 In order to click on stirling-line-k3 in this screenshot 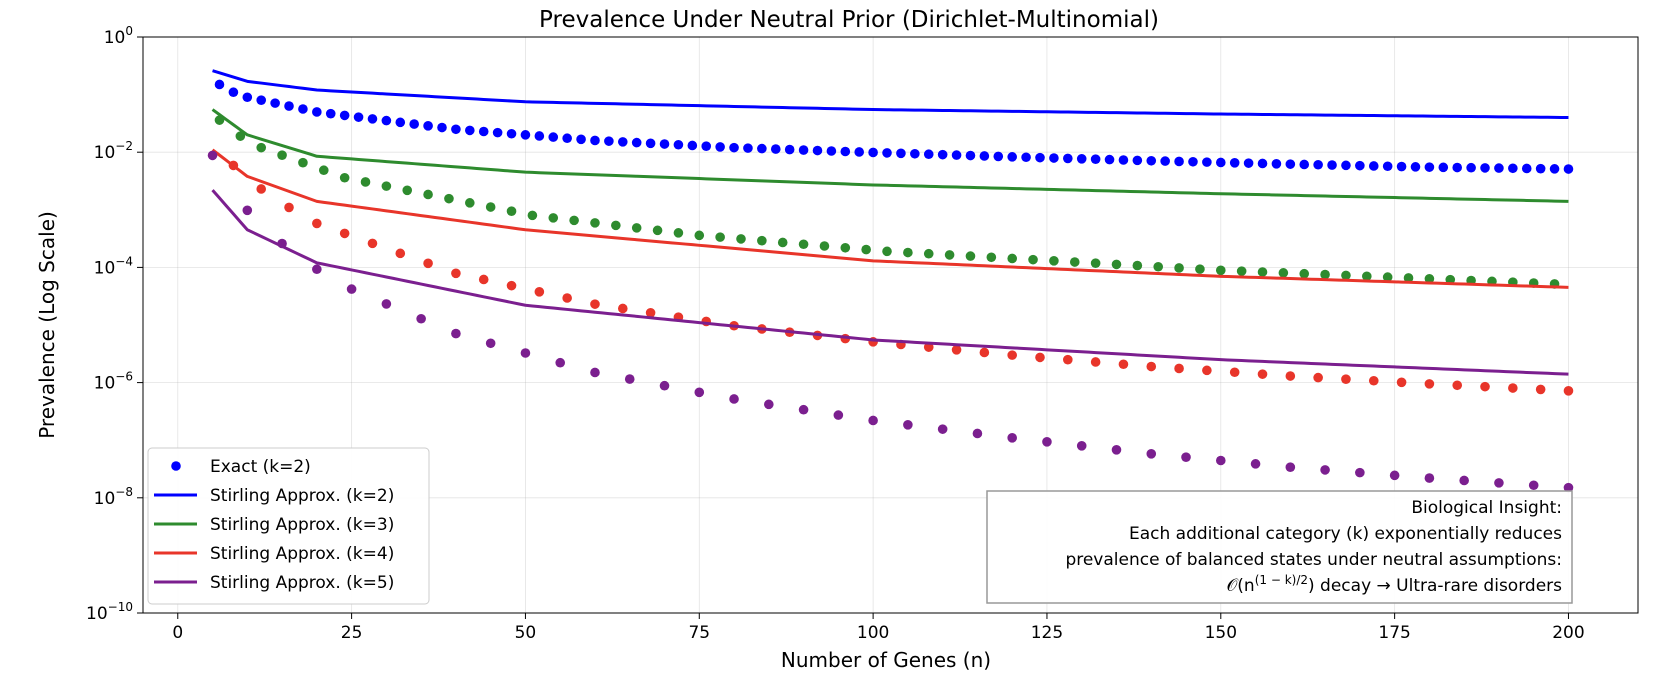, I will do `click(890, 155)`.